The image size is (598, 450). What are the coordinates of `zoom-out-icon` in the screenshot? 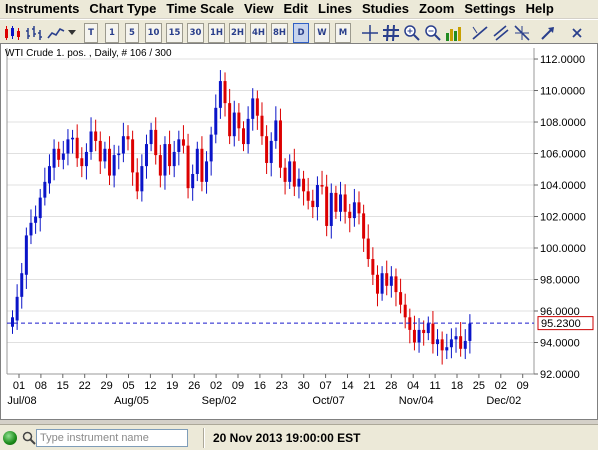 It's located at (433, 33).